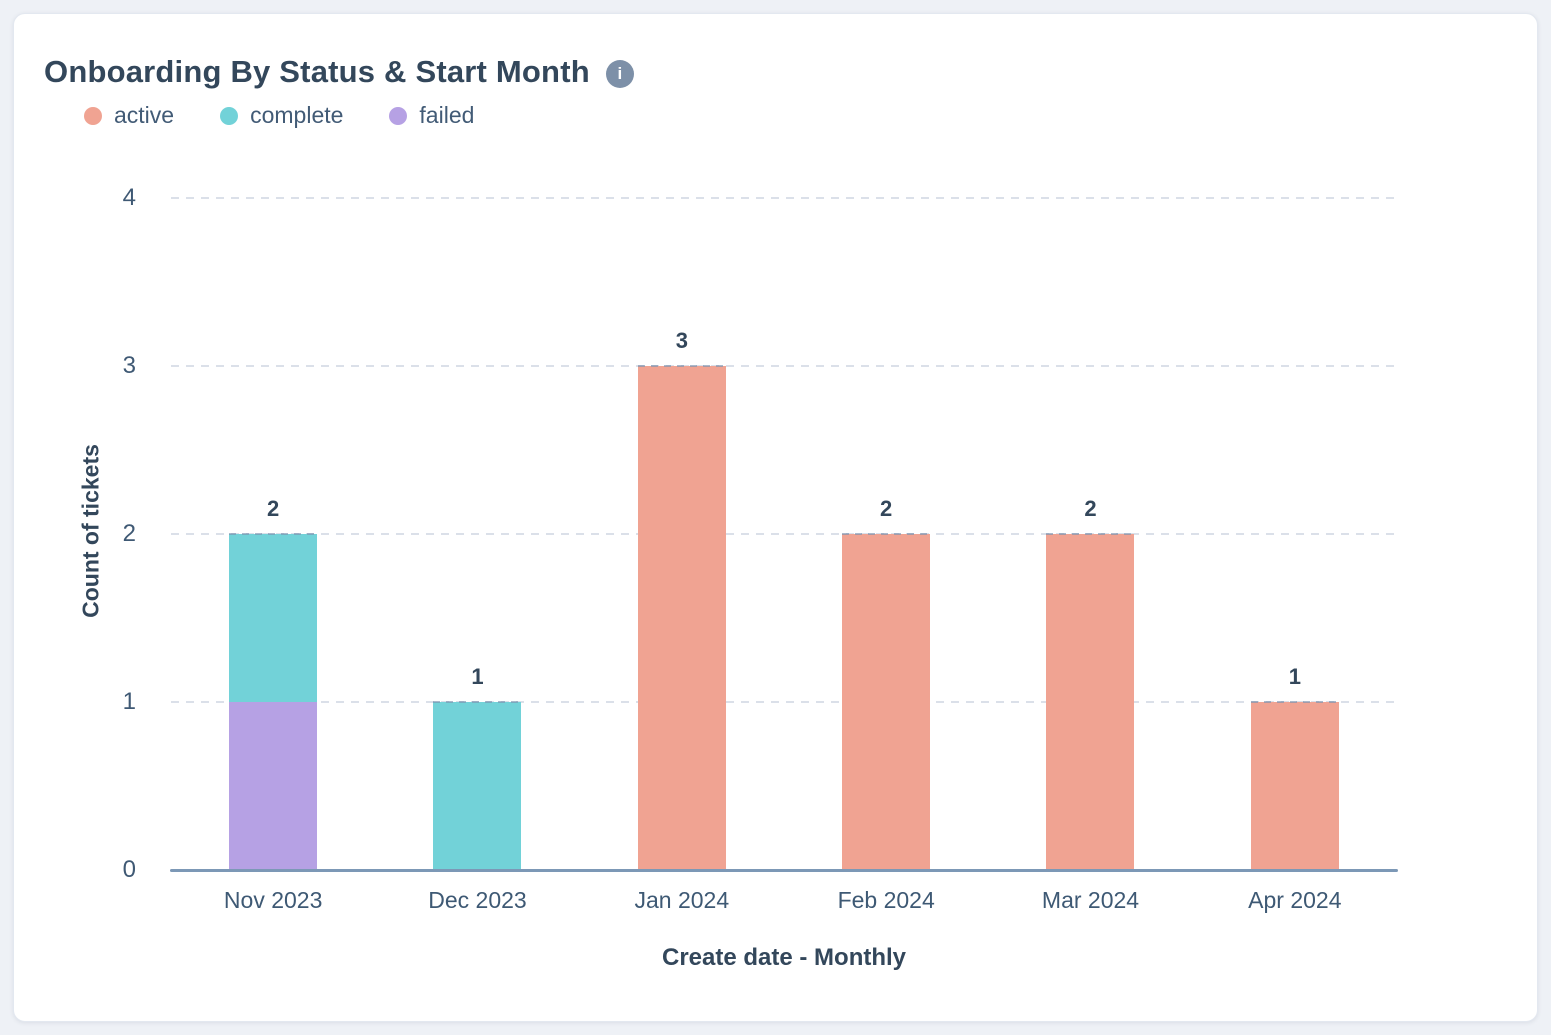 The image size is (1551, 1035). What do you see at coordinates (784, 957) in the screenshot?
I see `x-axis-title: Create date - Monthly` at bounding box center [784, 957].